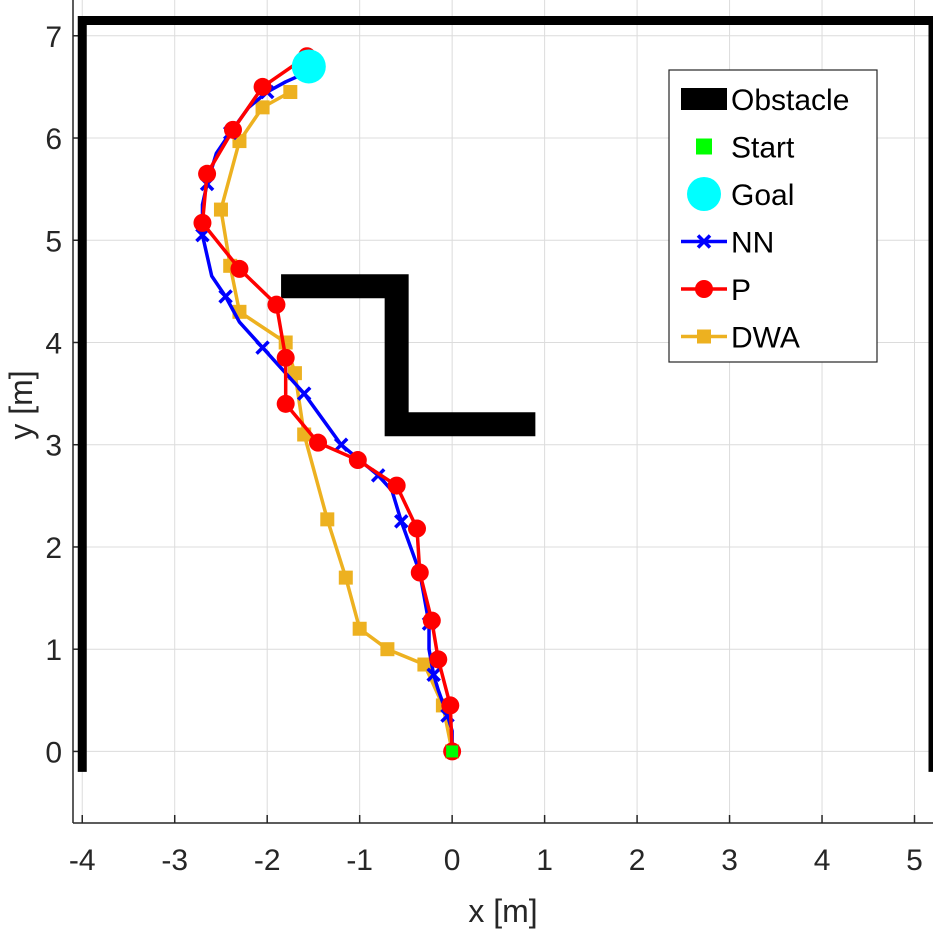 Image resolution: width=933 pixels, height=933 pixels. Describe the element at coordinates (359, 860) in the screenshot. I see `x-tick-label: -1` at that location.